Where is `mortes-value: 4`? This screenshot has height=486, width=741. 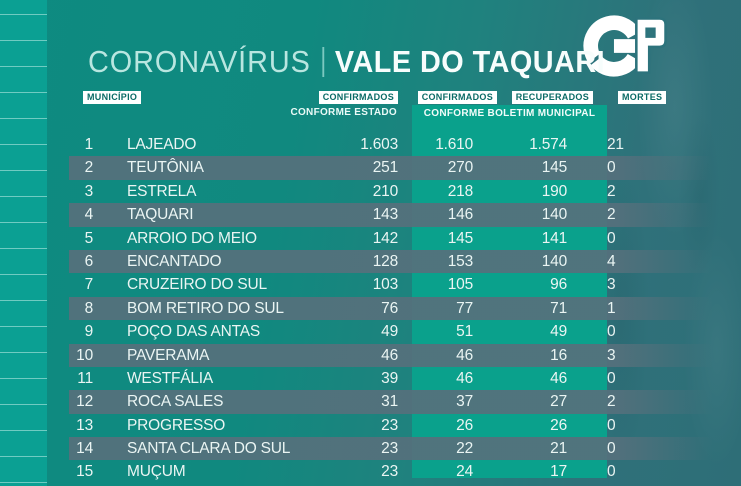 mortes-value: 4 is located at coordinates (611, 261).